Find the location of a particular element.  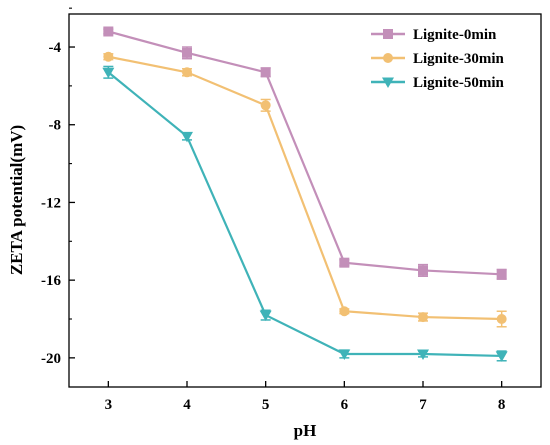

y-tick-label: -20 is located at coordinates (51, 359).